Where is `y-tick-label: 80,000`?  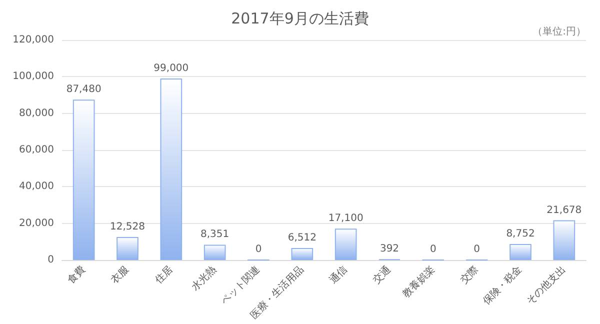
y-tick-label: 80,000 is located at coordinates (36, 113).